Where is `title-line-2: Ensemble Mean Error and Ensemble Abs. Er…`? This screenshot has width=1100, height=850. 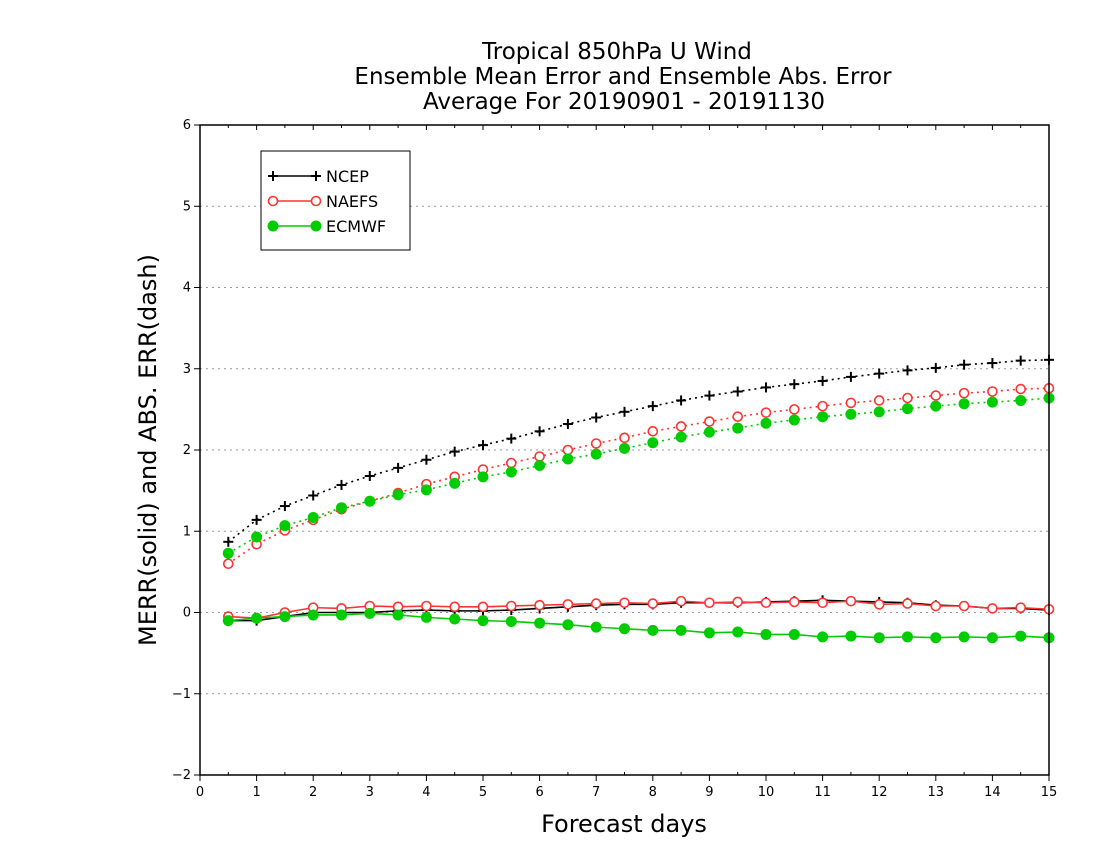 title-line-2: Ensemble Mean Error and Ensemble Abs. Er… is located at coordinates (623, 77).